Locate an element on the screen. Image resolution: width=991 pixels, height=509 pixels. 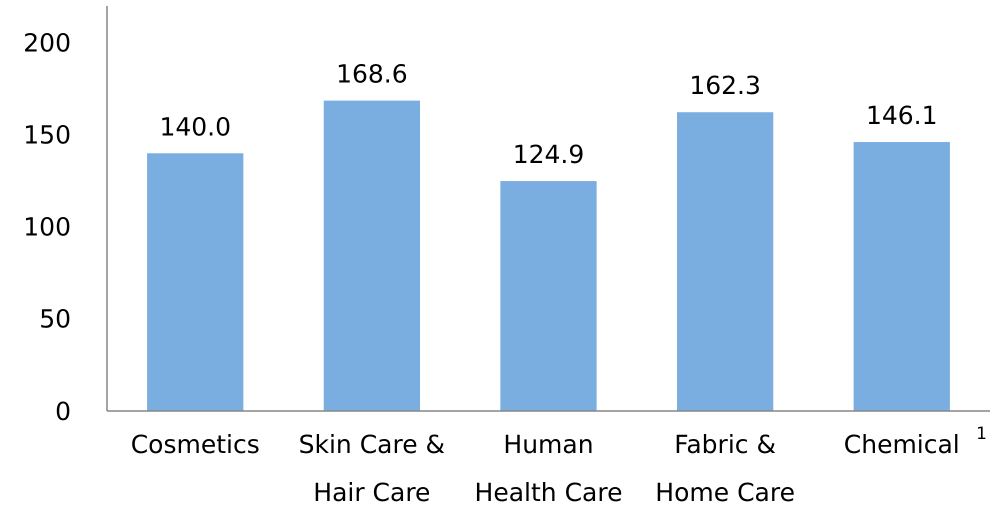
data-label: 140.0 is located at coordinates (195, 127).